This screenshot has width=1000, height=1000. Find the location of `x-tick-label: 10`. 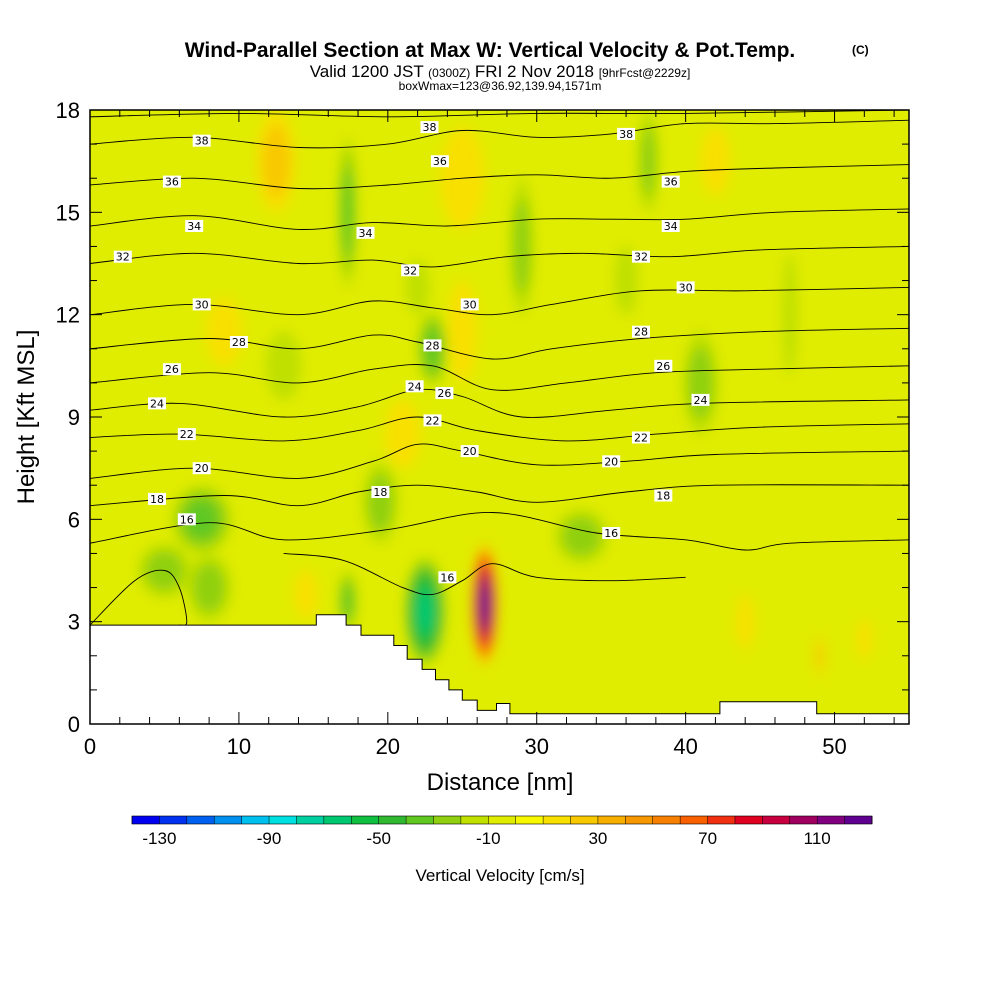

x-tick-label: 10 is located at coordinates (239, 746).